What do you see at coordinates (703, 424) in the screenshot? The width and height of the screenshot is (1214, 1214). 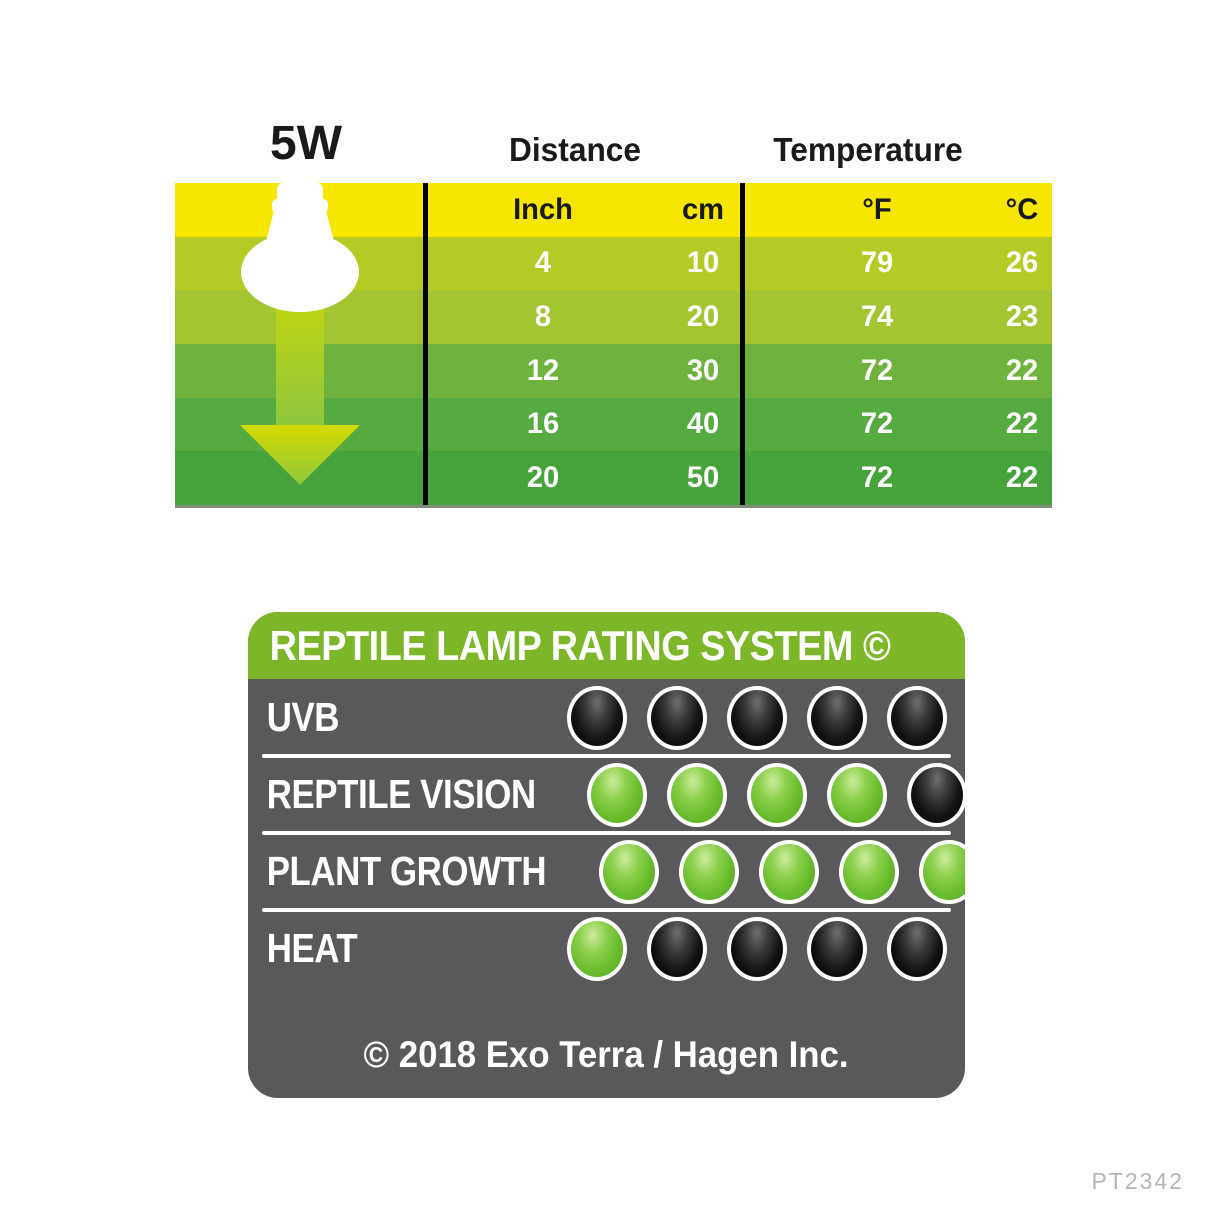 I see `table-cell: 40` at bounding box center [703, 424].